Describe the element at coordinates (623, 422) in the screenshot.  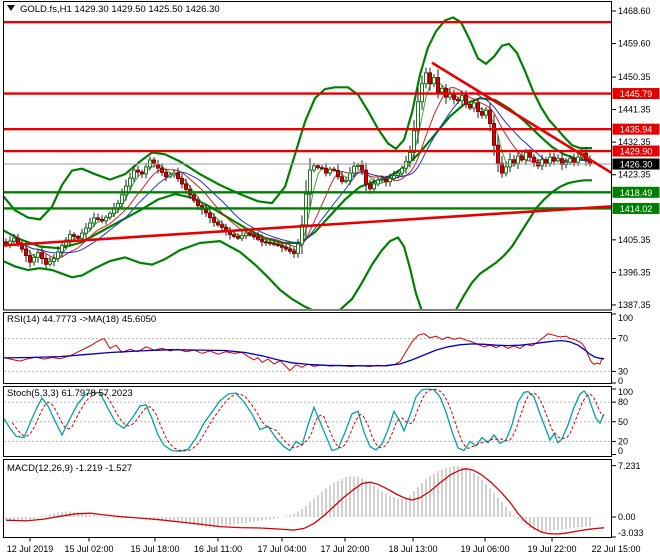
I see `stoch-tick-label: 50` at that location.